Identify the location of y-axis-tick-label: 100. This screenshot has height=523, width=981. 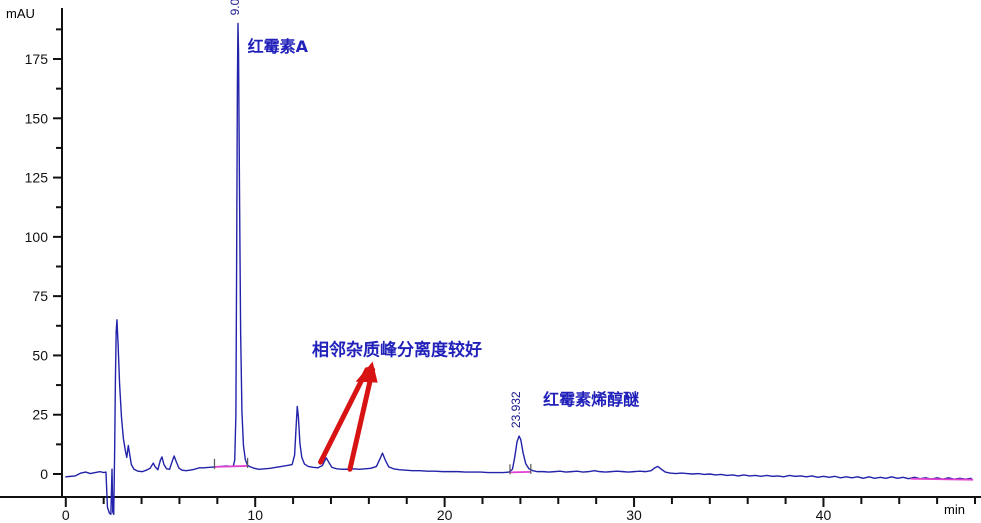
(37, 237).